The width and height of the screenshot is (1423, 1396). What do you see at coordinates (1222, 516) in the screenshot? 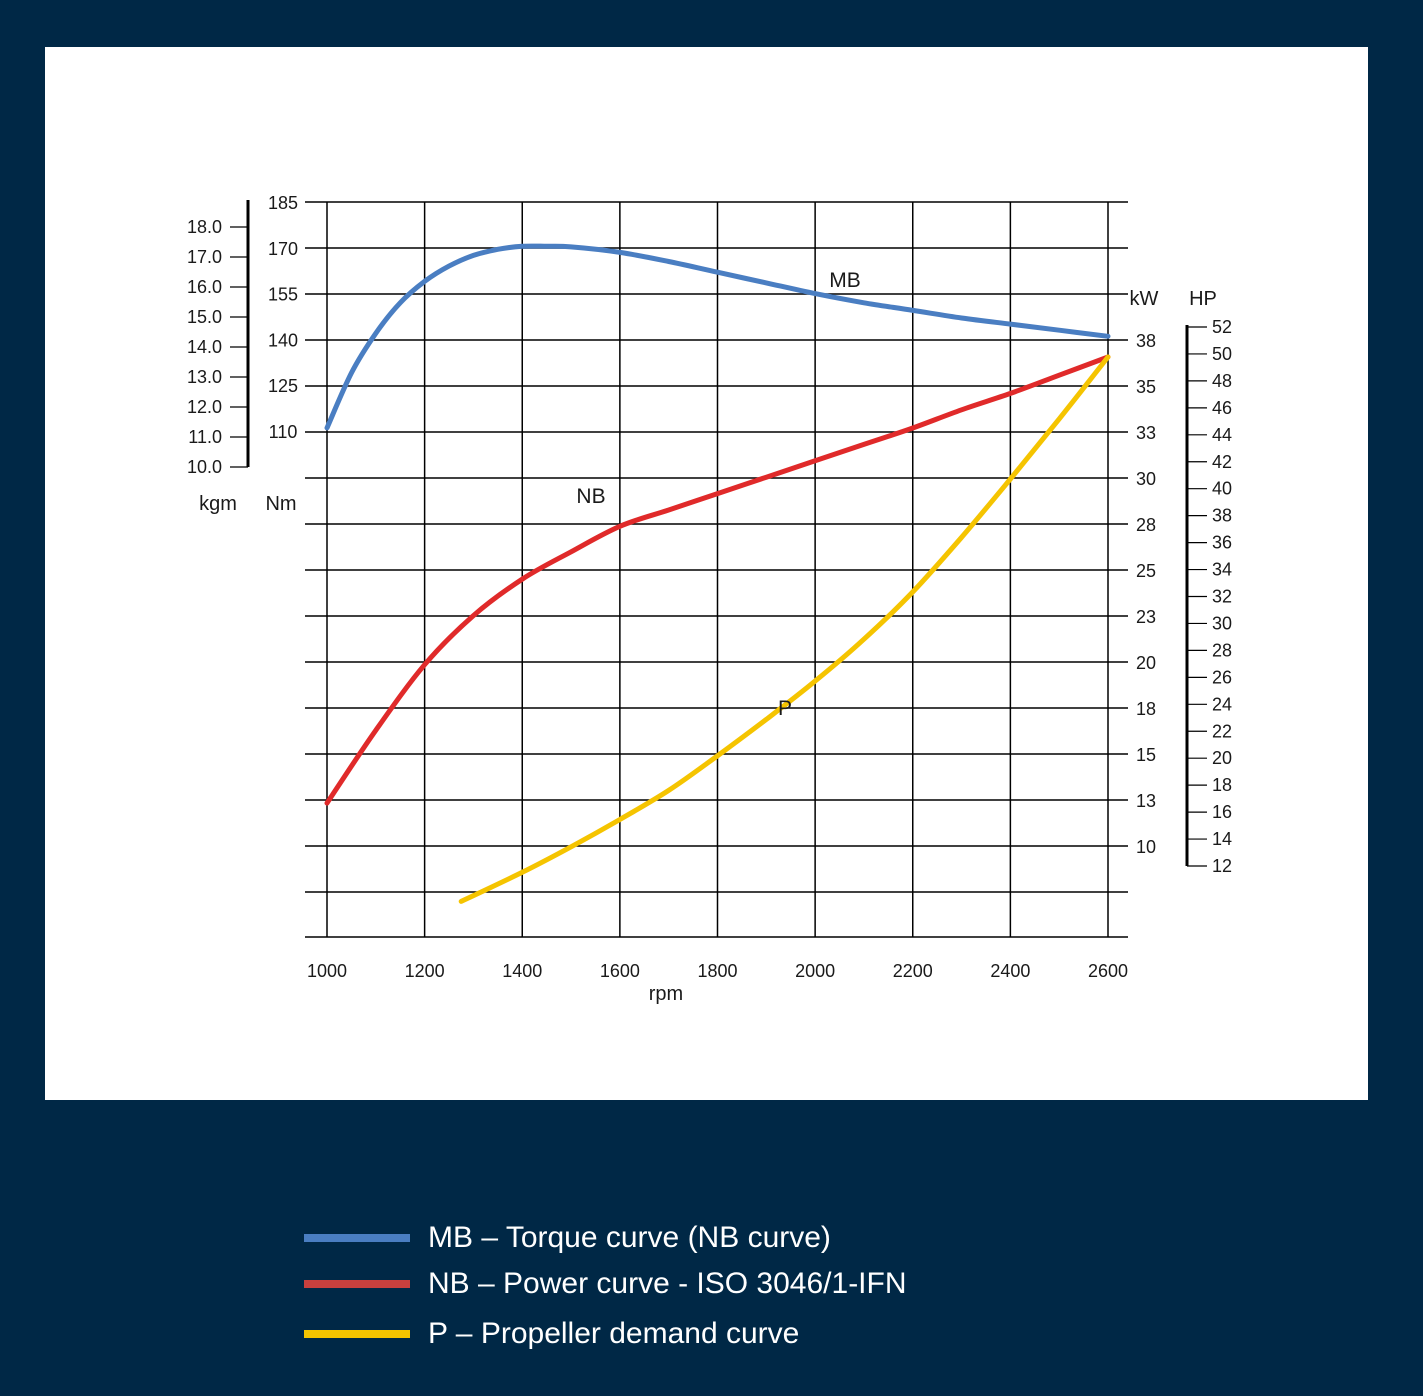
I see `hp-tick-label: 38` at bounding box center [1222, 516].